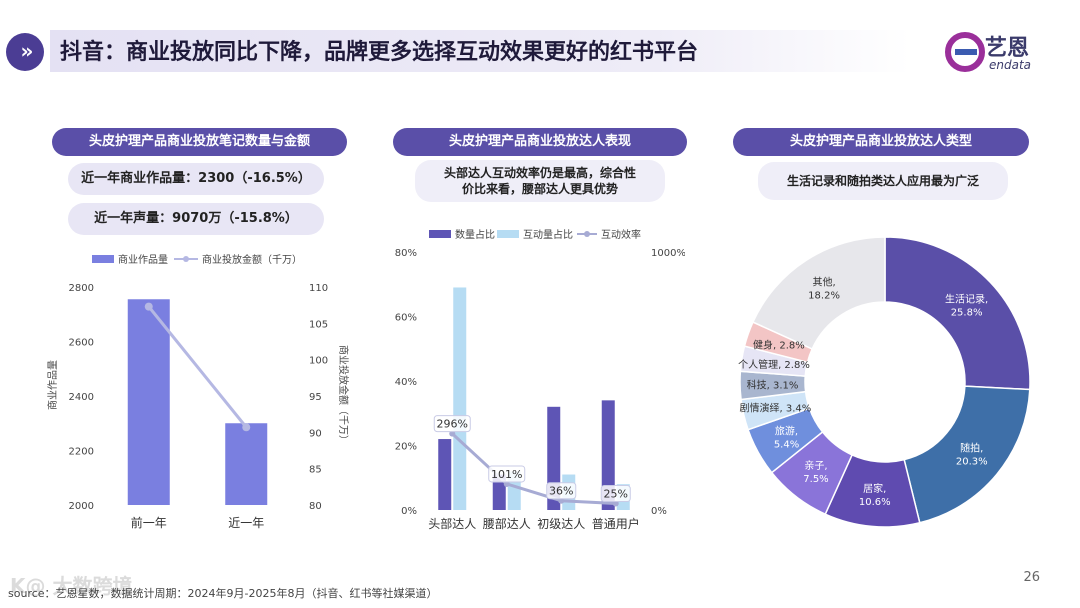 This screenshot has height=608, width=1080. What do you see at coordinates (786, 444) in the screenshot?
I see `slice-value: 5.4%` at bounding box center [786, 444].